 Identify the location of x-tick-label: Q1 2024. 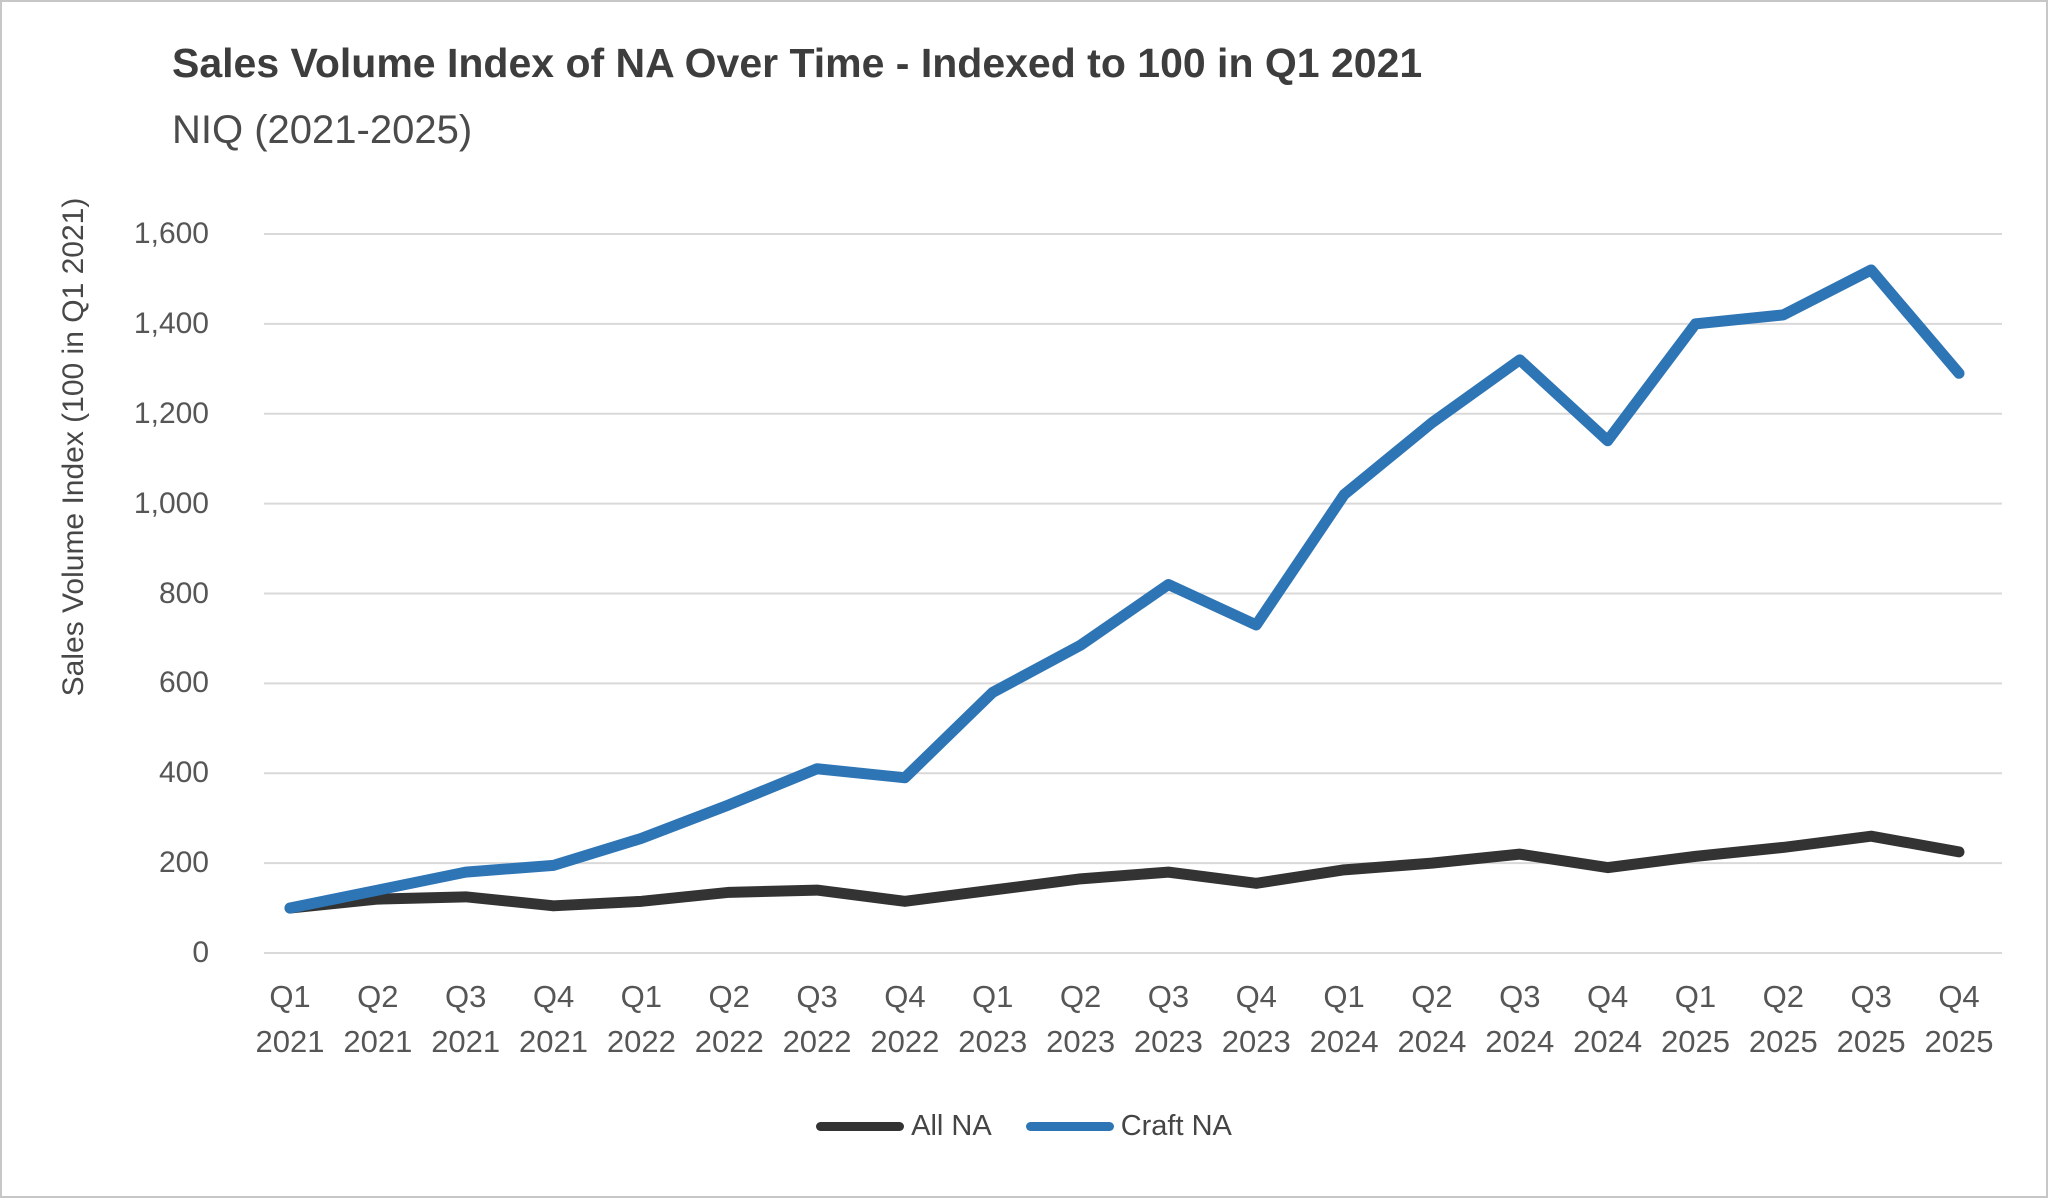
(1344, 1019).